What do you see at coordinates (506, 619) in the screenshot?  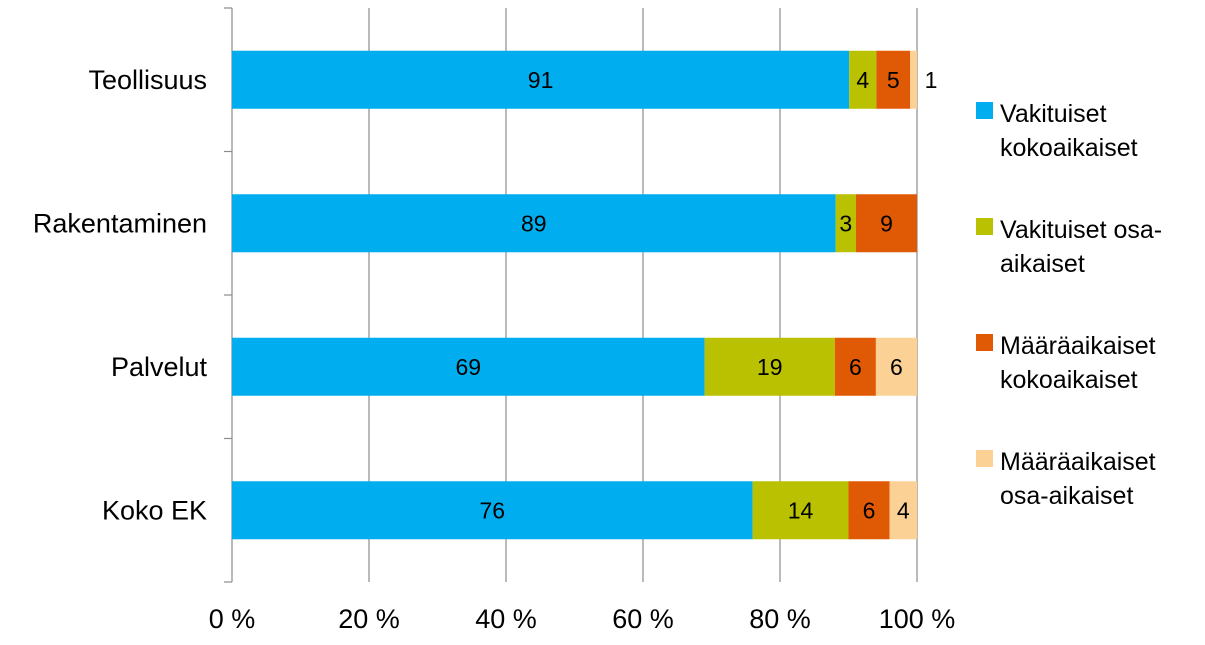 I see `x-tick-label: 40 %` at bounding box center [506, 619].